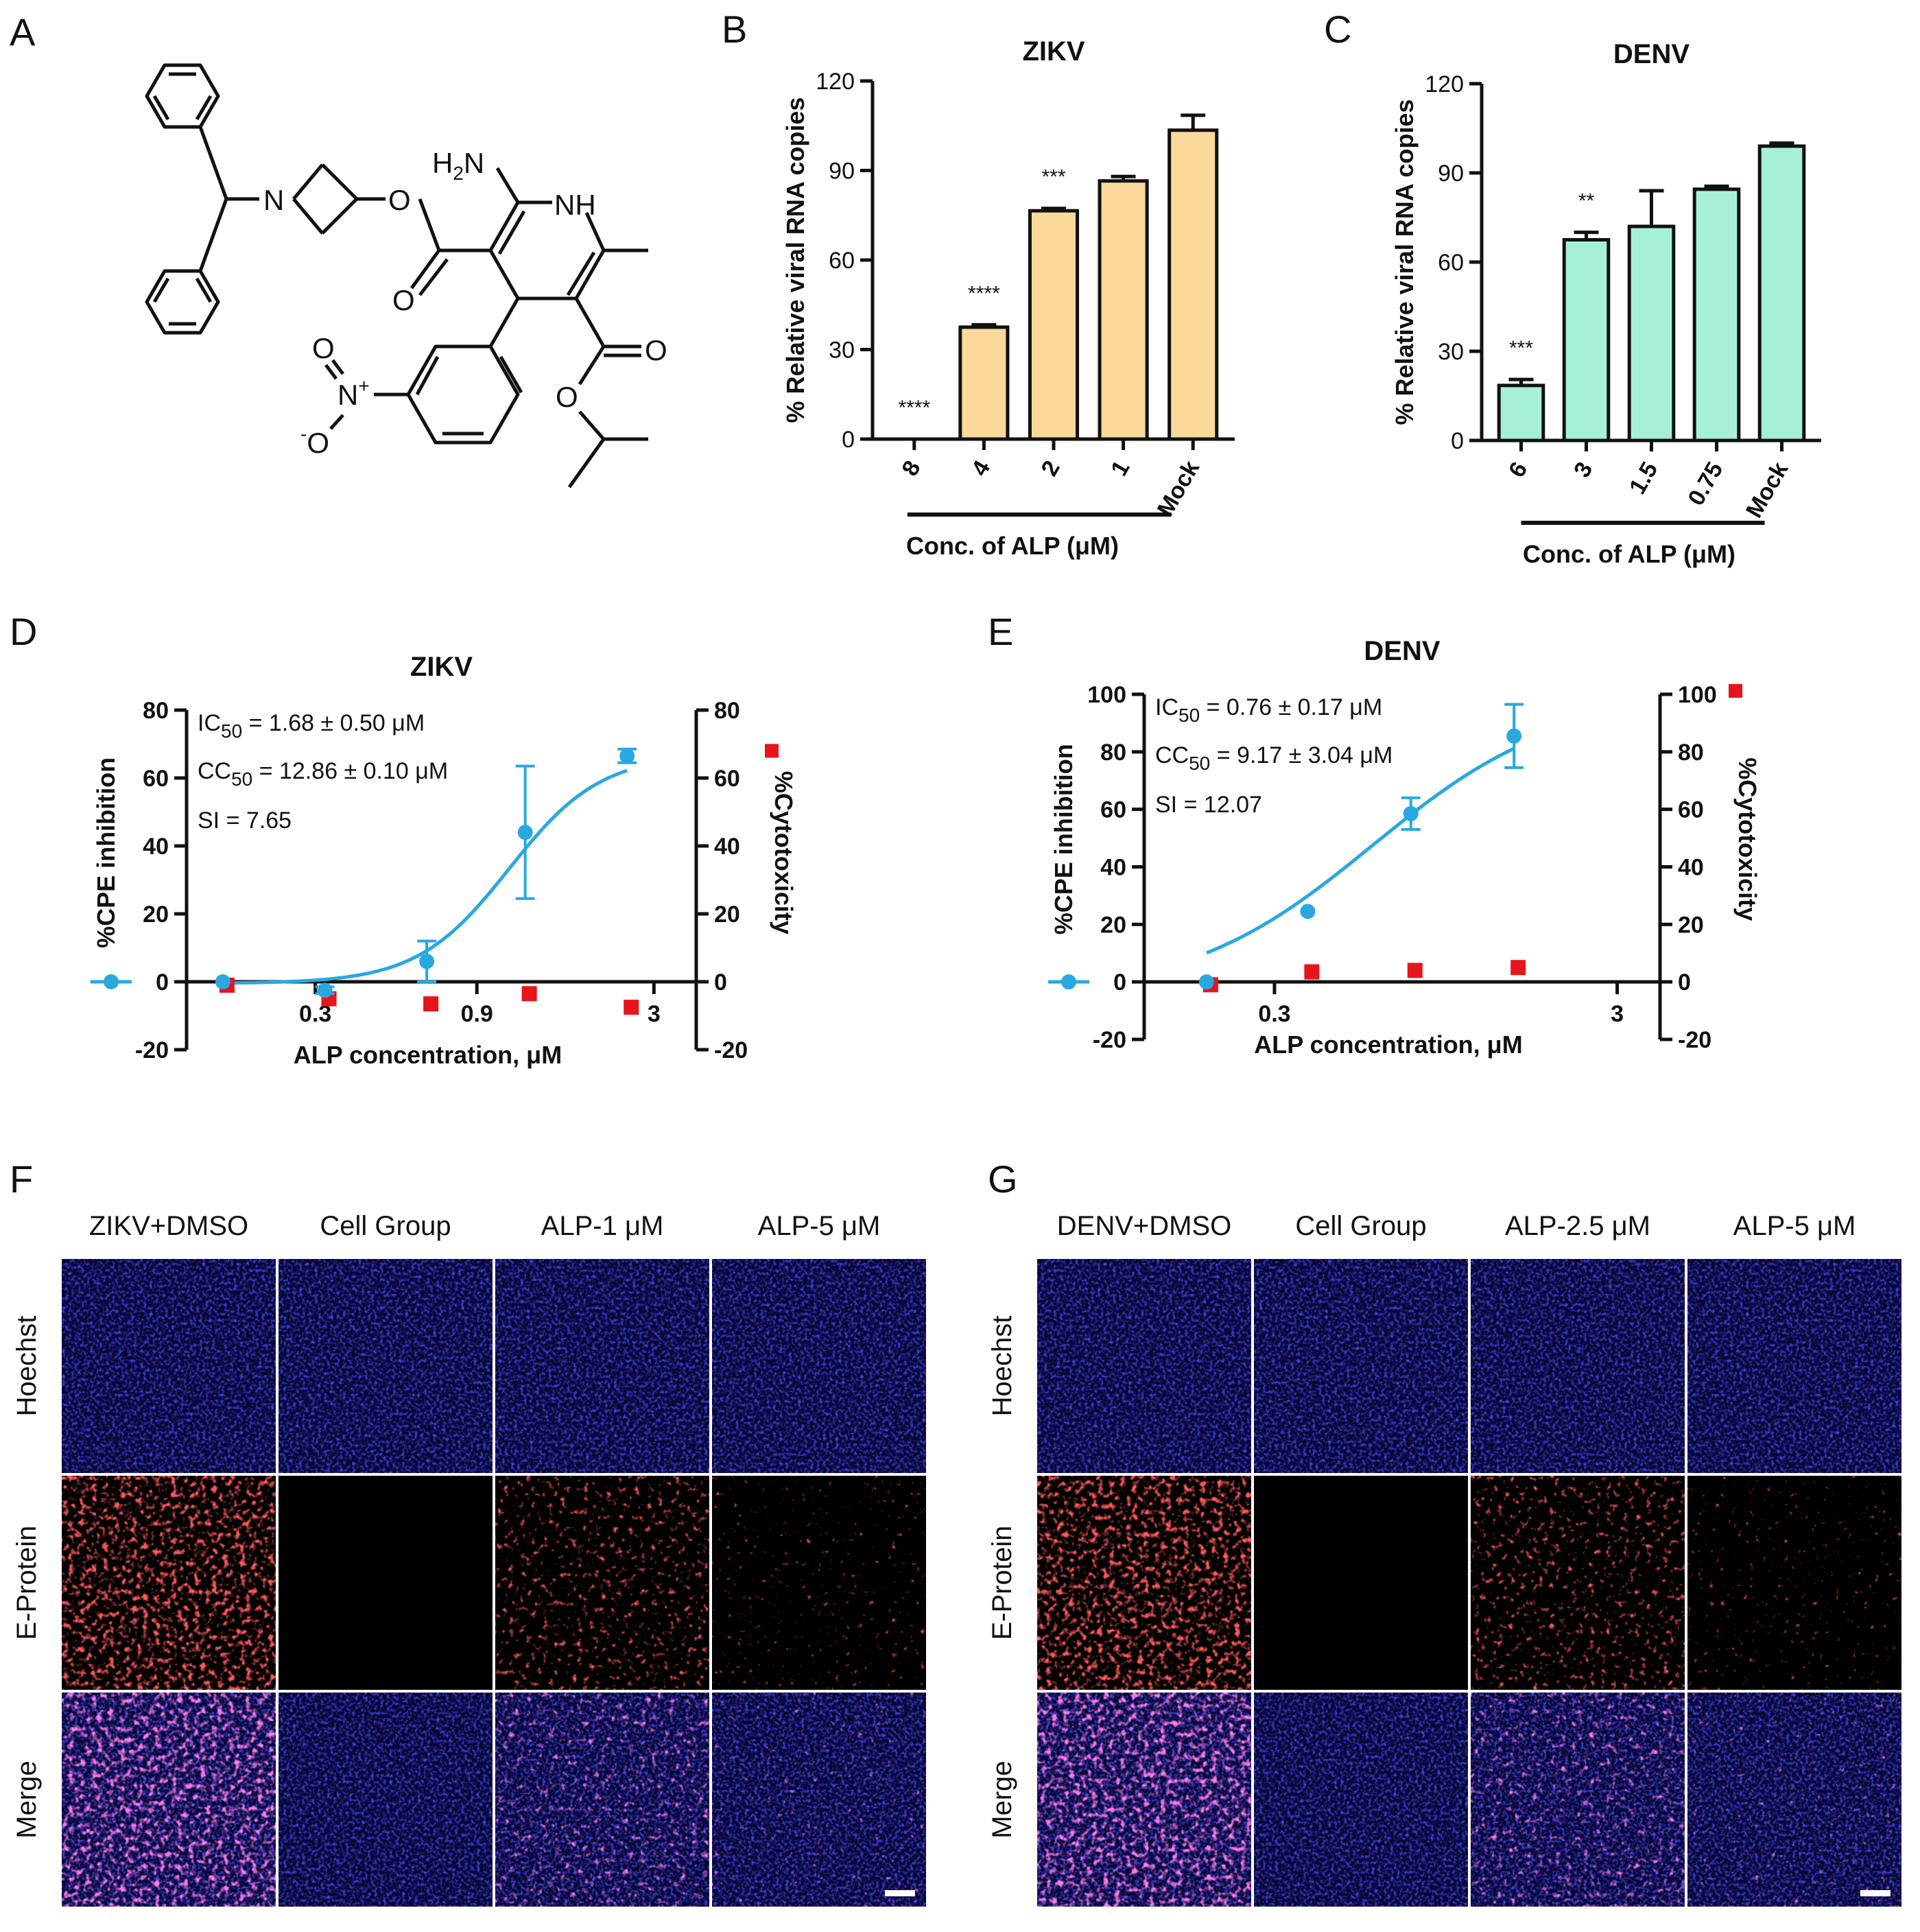 This screenshot has width=1920, height=1932. Describe the element at coordinates (458, 165) in the screenshot. I see `atom-label-h2n: H2N` at that location.